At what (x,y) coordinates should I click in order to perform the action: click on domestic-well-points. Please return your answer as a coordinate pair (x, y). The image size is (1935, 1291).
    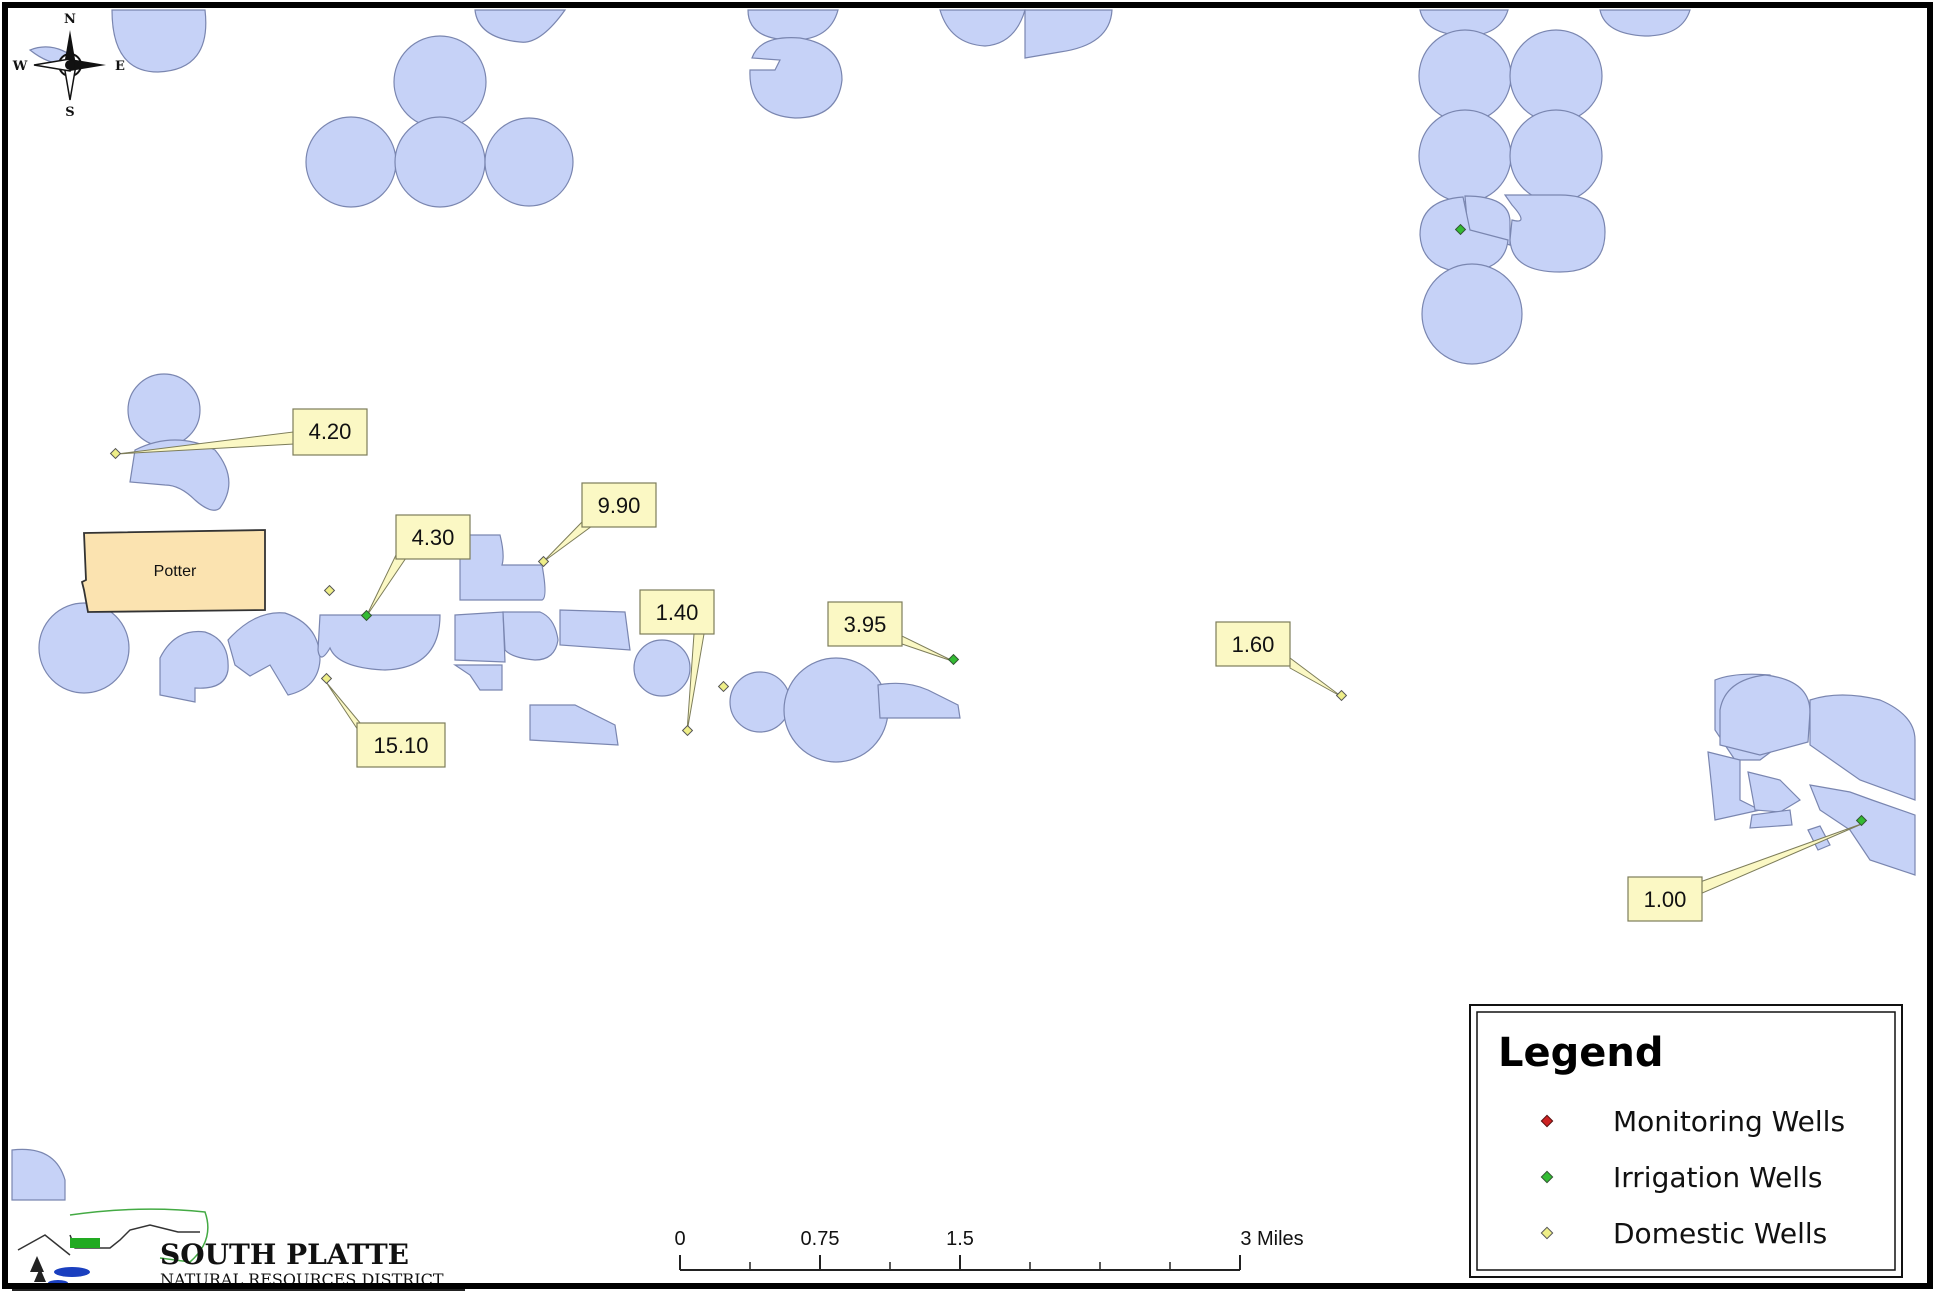
    Looking at the image, I should click on (728, 592).